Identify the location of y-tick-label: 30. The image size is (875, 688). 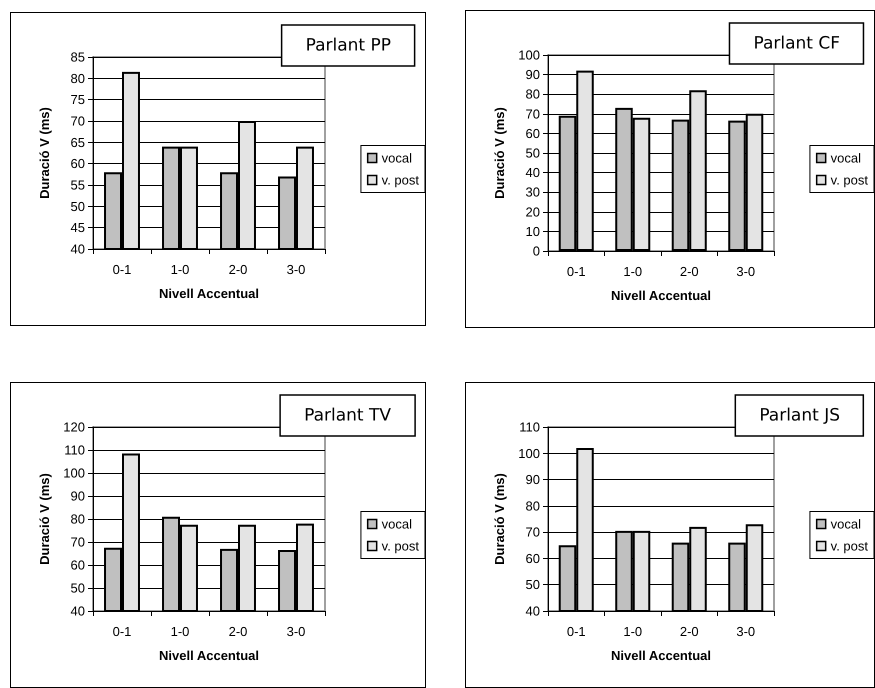
(533, 192).